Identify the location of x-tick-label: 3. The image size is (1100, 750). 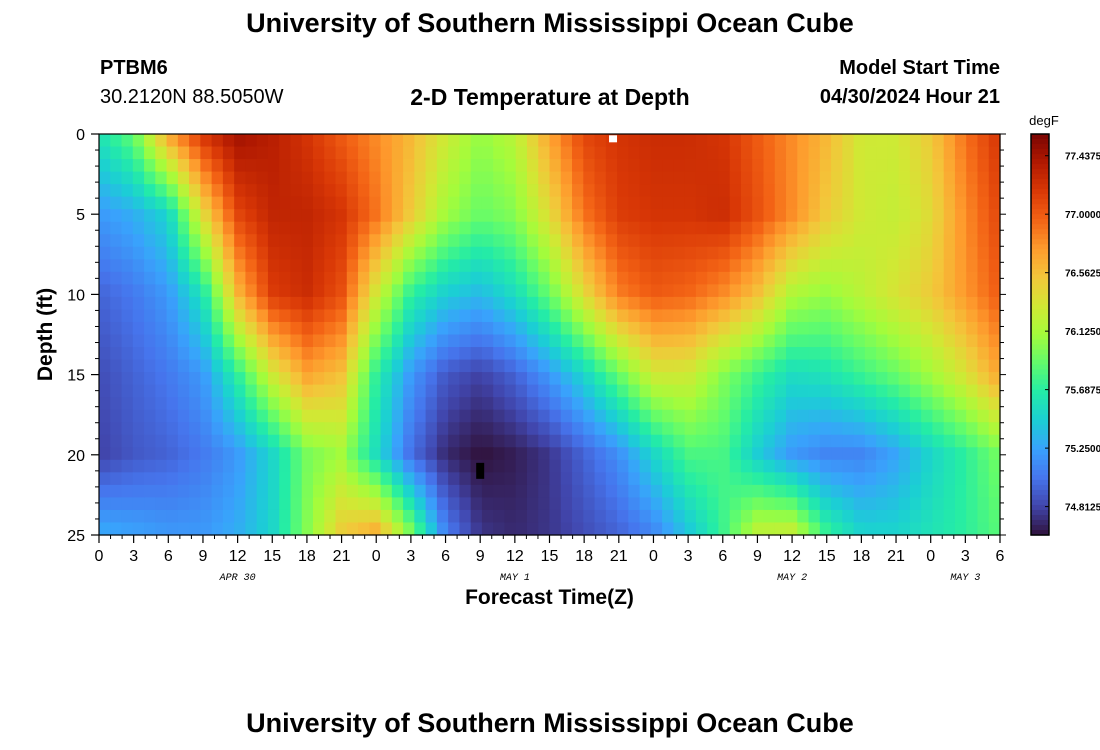
(688, 556).